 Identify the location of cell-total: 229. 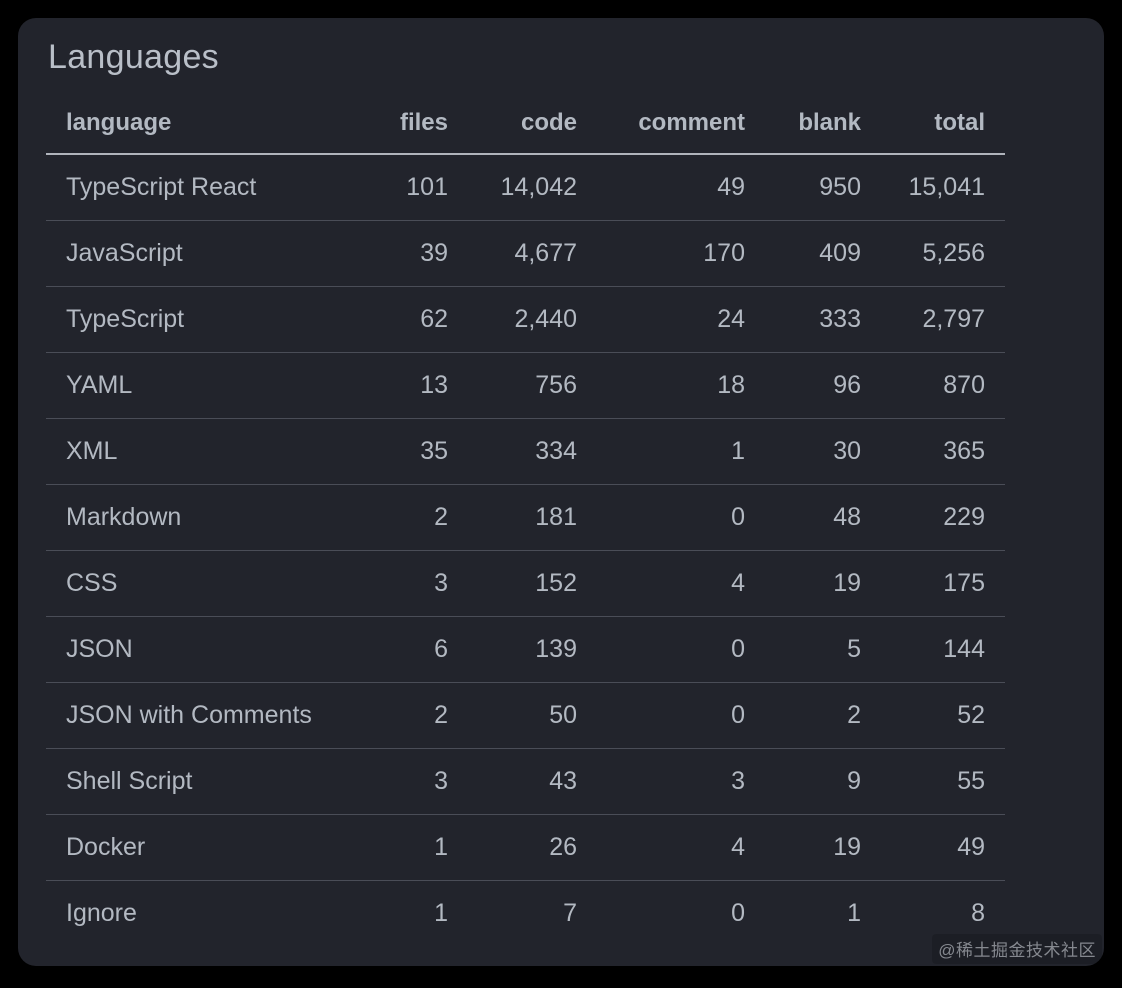
(943, 517).